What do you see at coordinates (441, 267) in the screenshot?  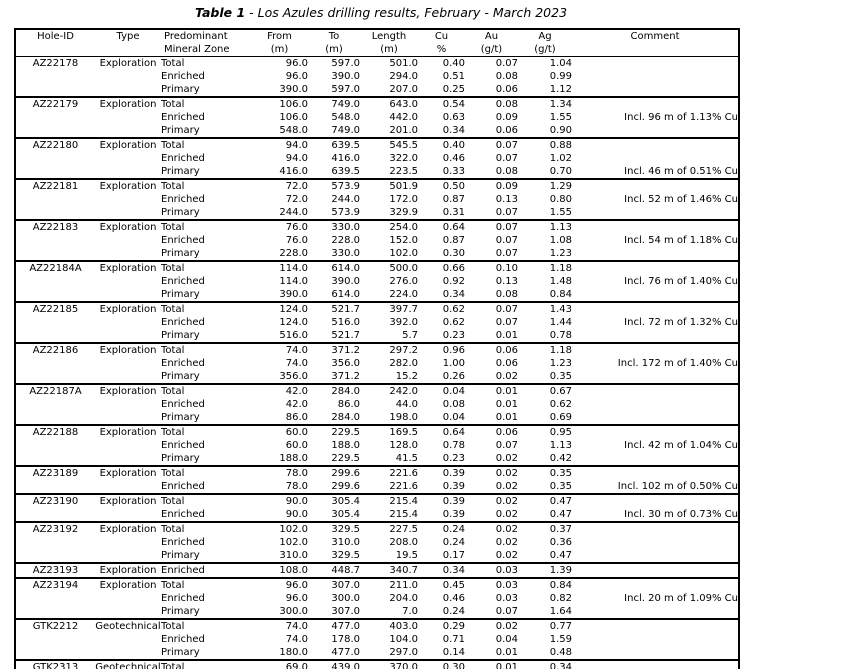 I see `cell-cu: 0.66` at bounding box center [441, 267].